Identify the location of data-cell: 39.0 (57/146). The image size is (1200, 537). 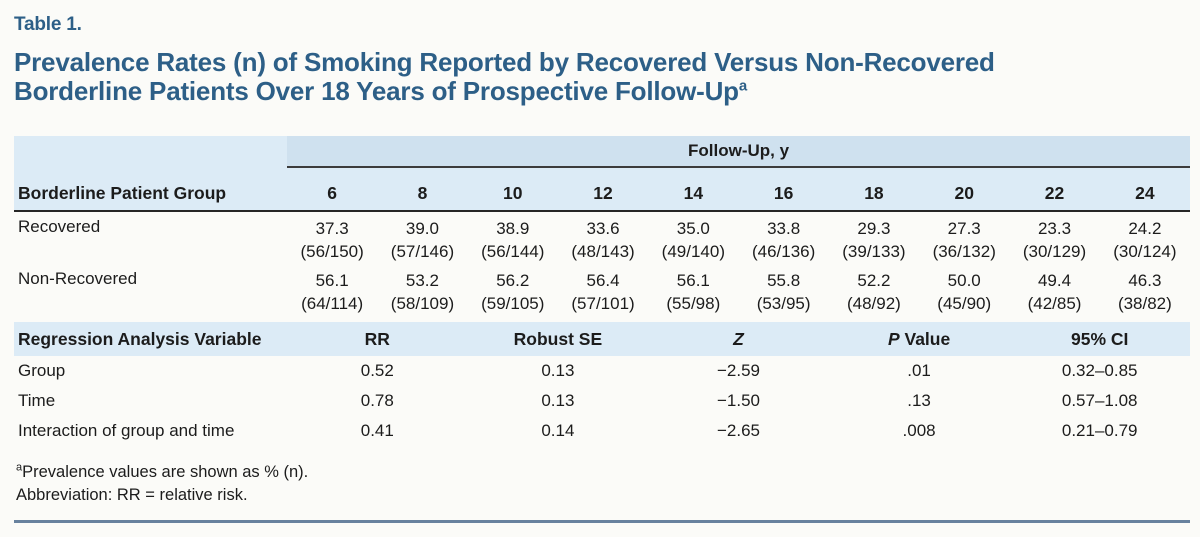
(422, 240).